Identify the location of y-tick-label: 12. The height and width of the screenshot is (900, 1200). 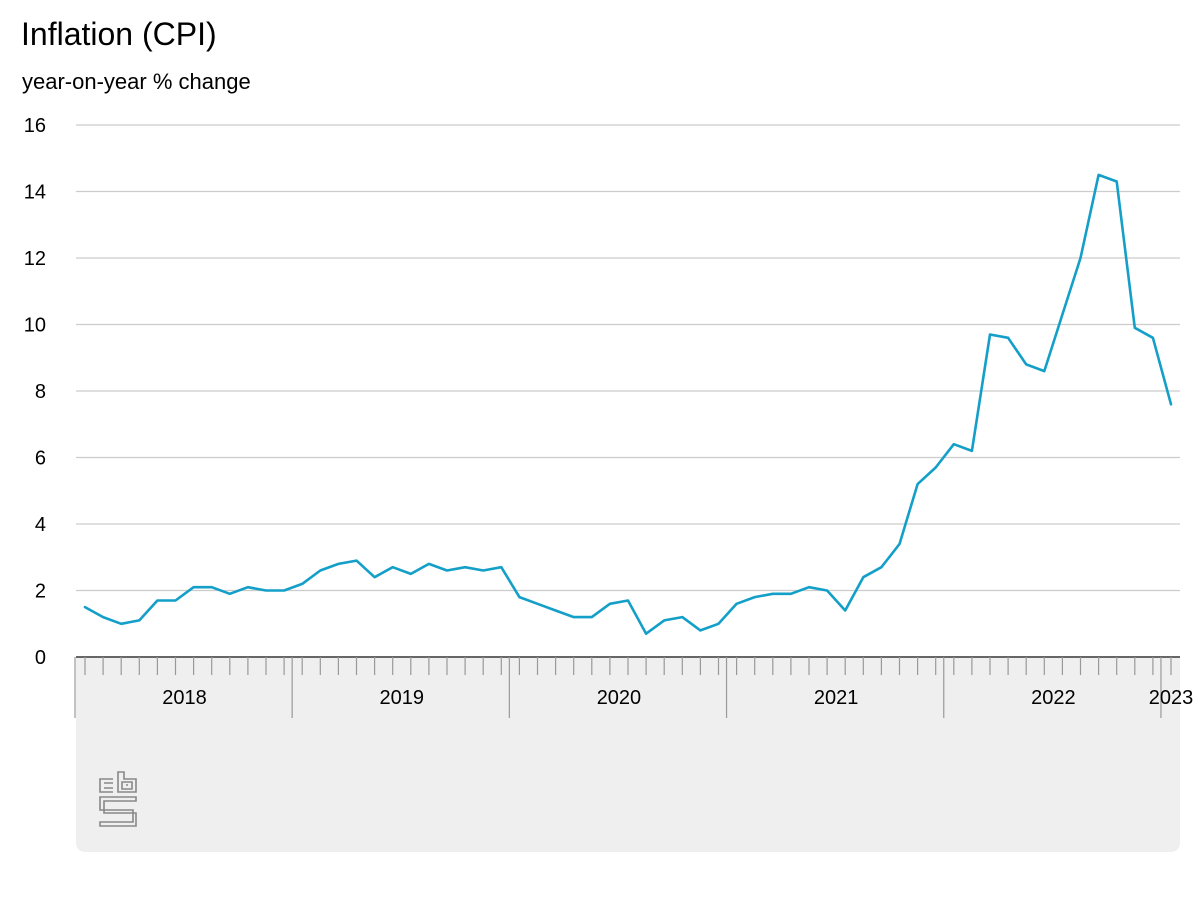
(35, 259).